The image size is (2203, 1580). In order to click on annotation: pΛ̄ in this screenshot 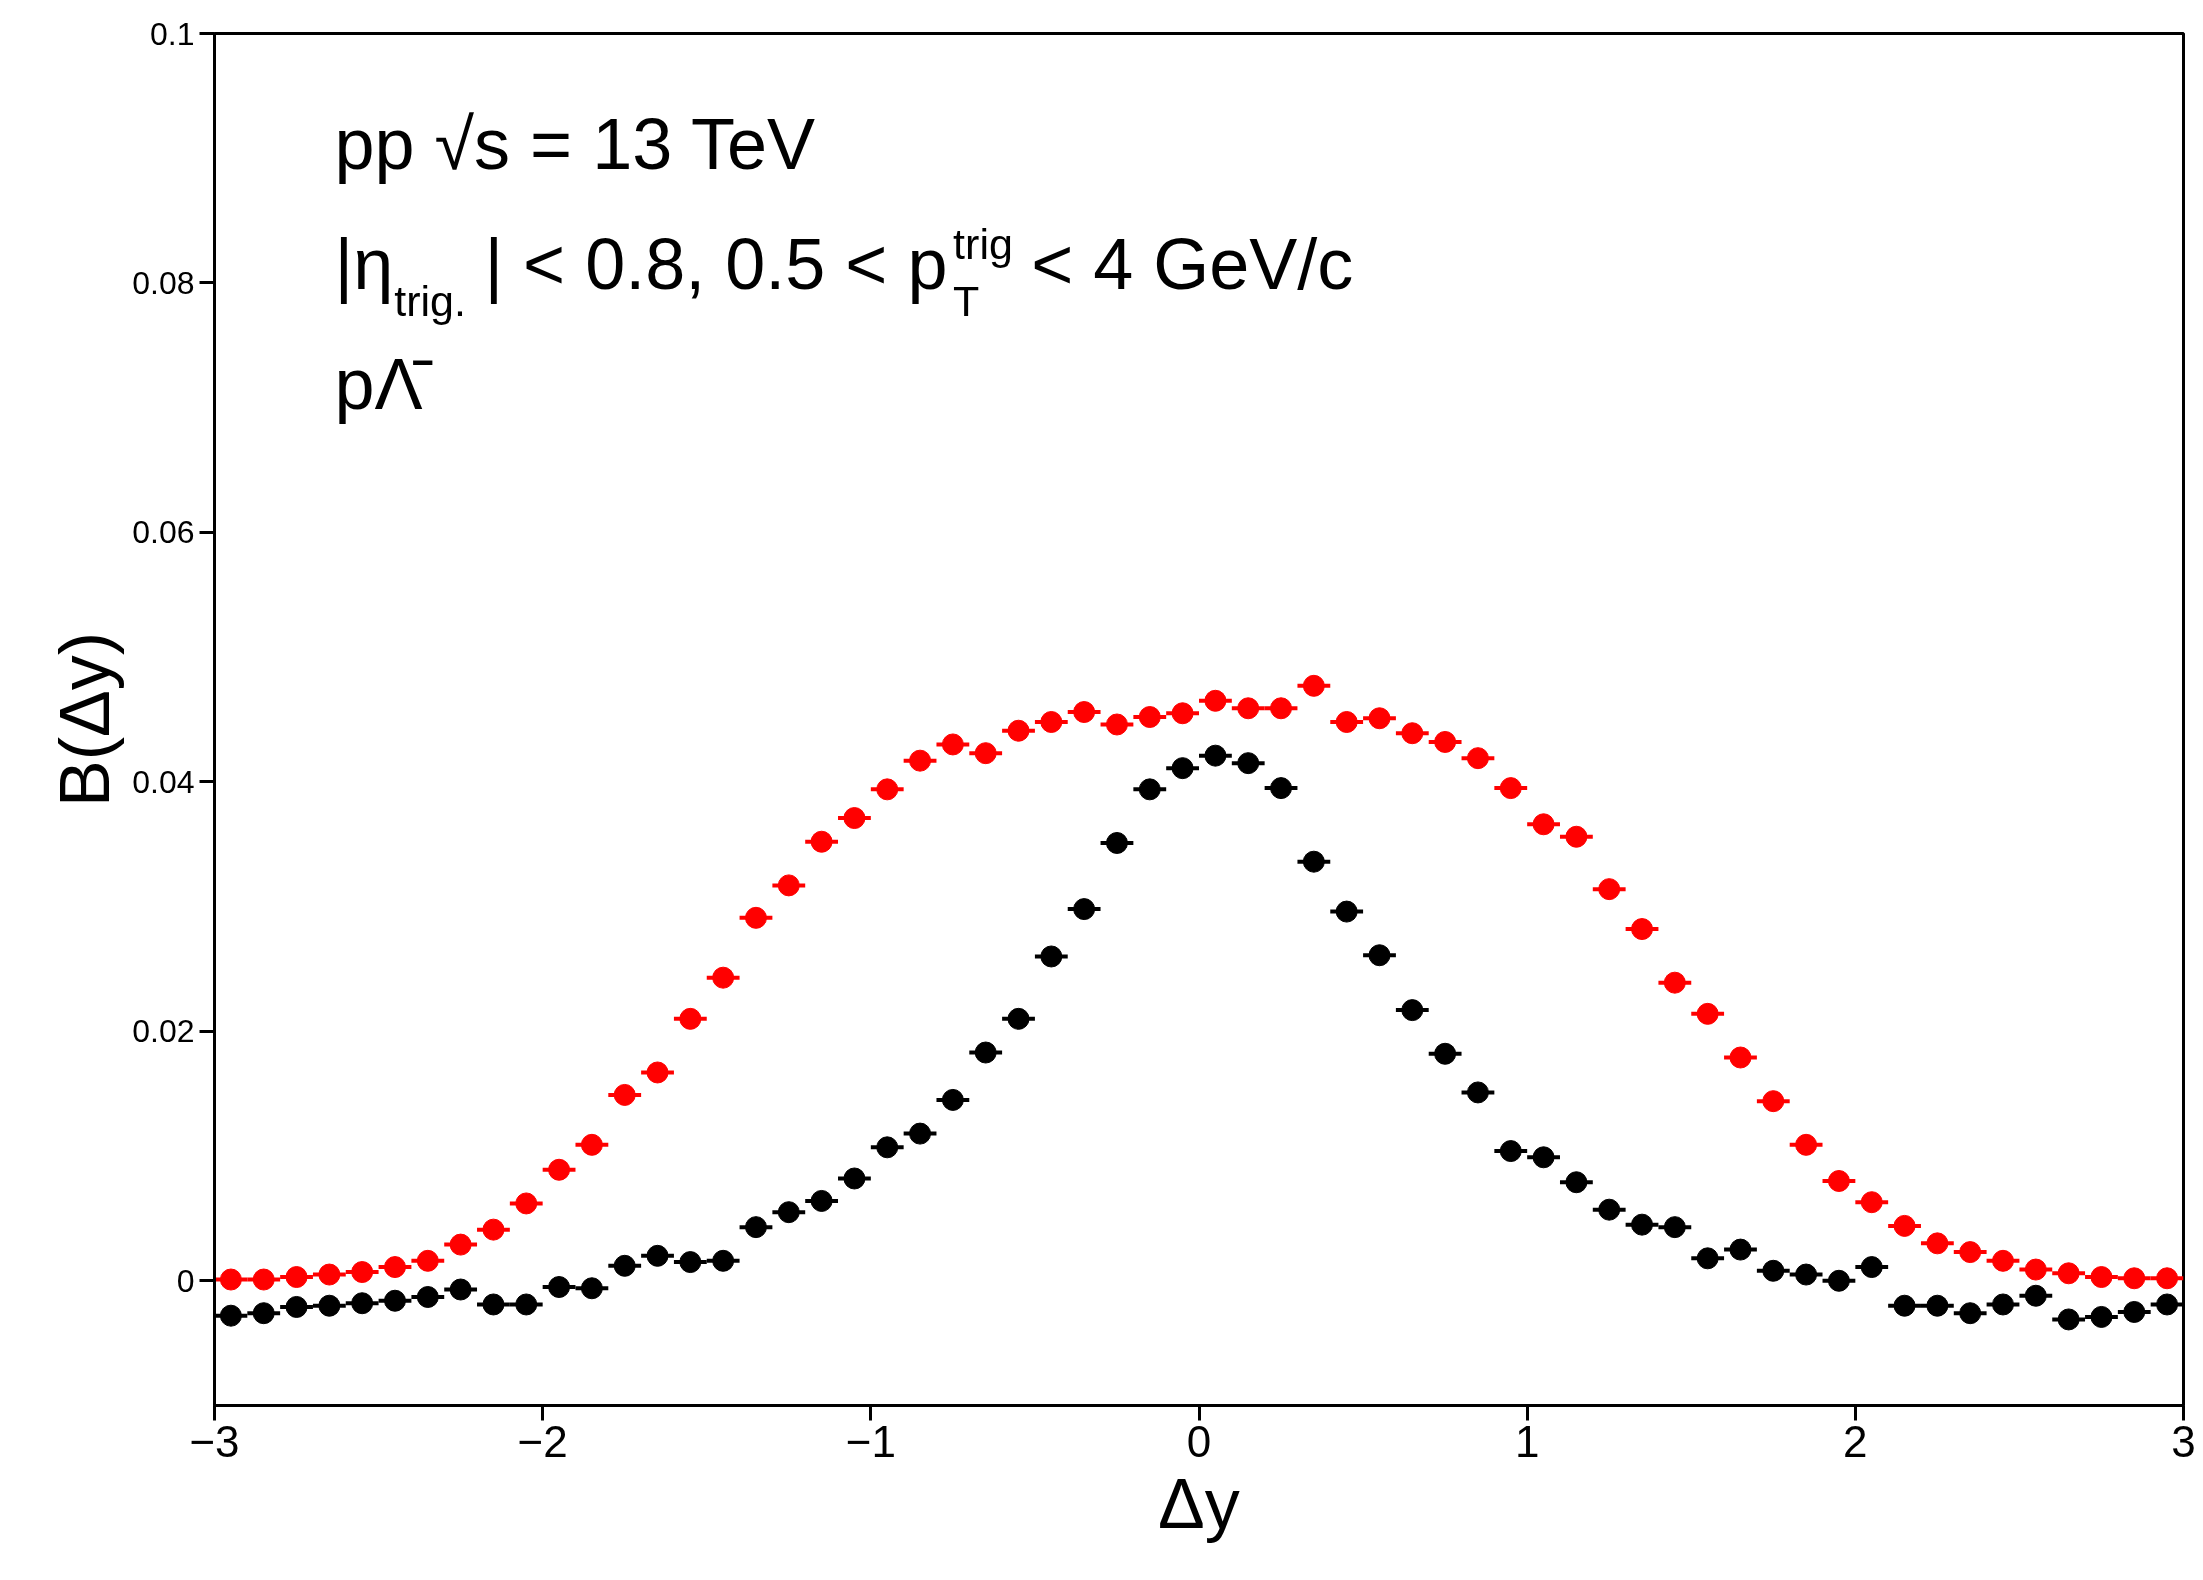, I will do `click(383, 383)`.